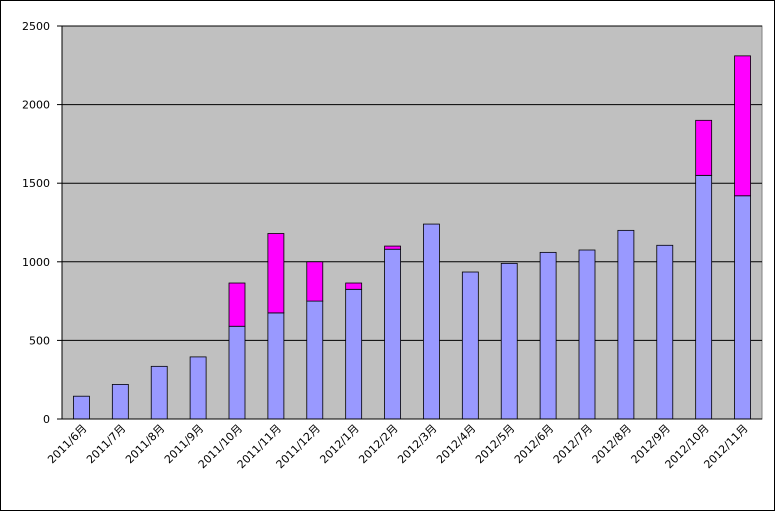 The width and height of the screenshot is (775, 511). What do you see at coordinates (36, 26) in the screenshot?
I see `y-tick-label: 2500` at bounding box center [36, 26].